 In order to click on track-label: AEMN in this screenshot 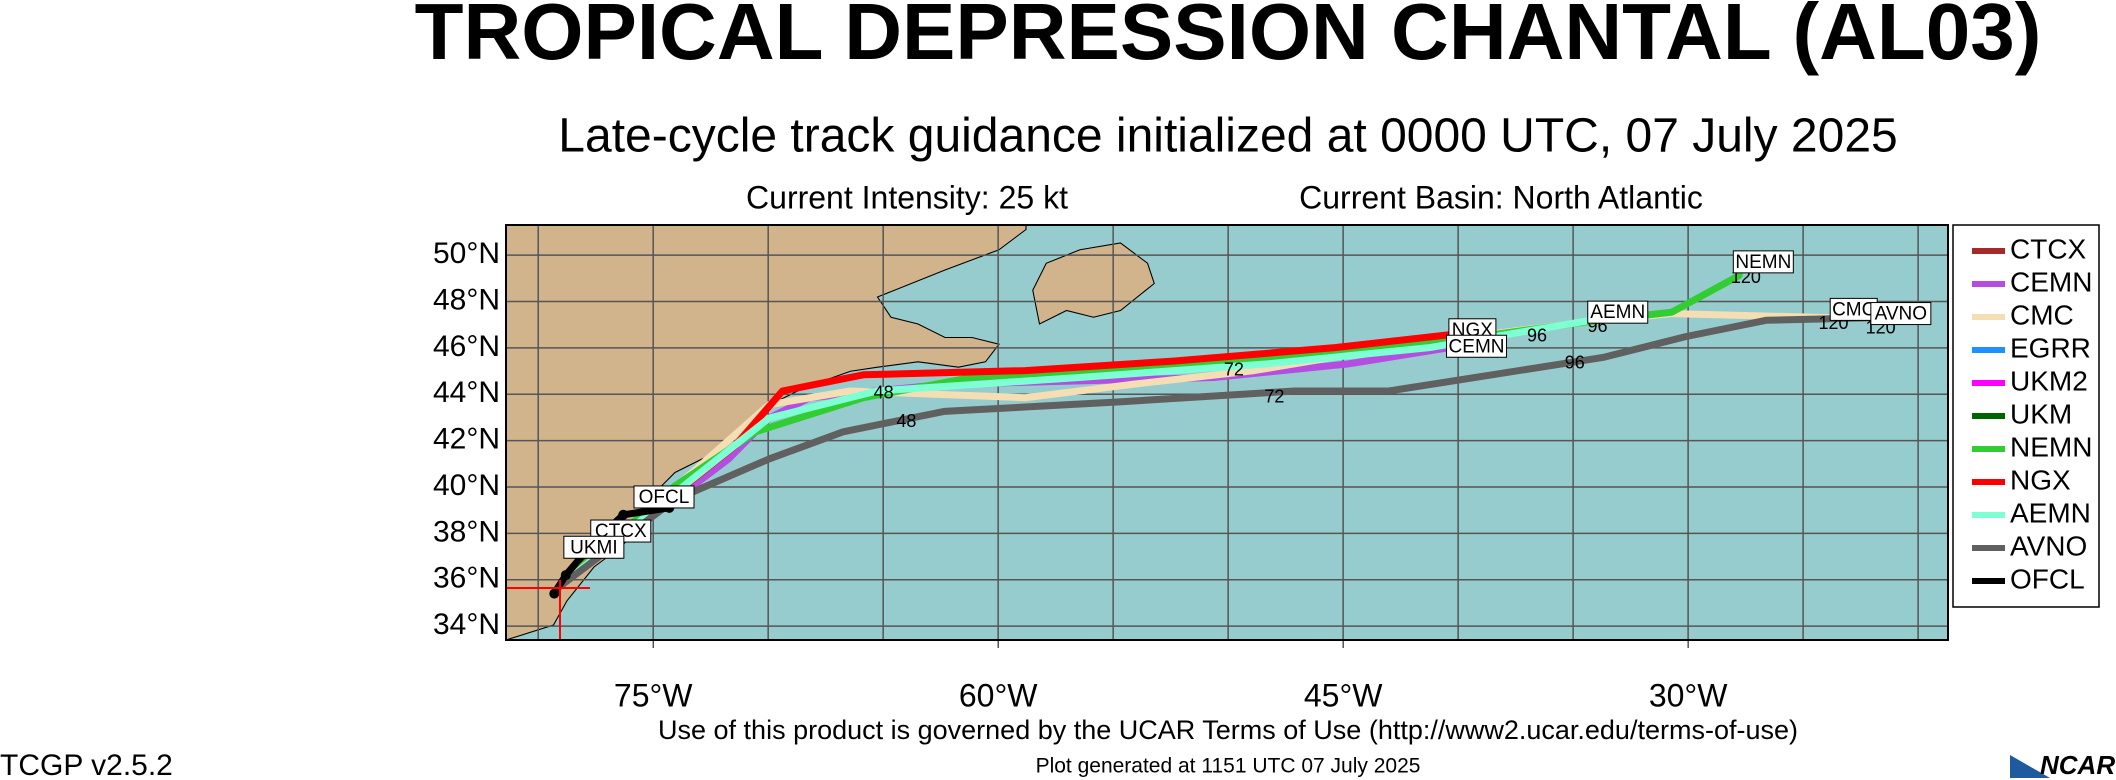, I will do `click(1617, 312)`.